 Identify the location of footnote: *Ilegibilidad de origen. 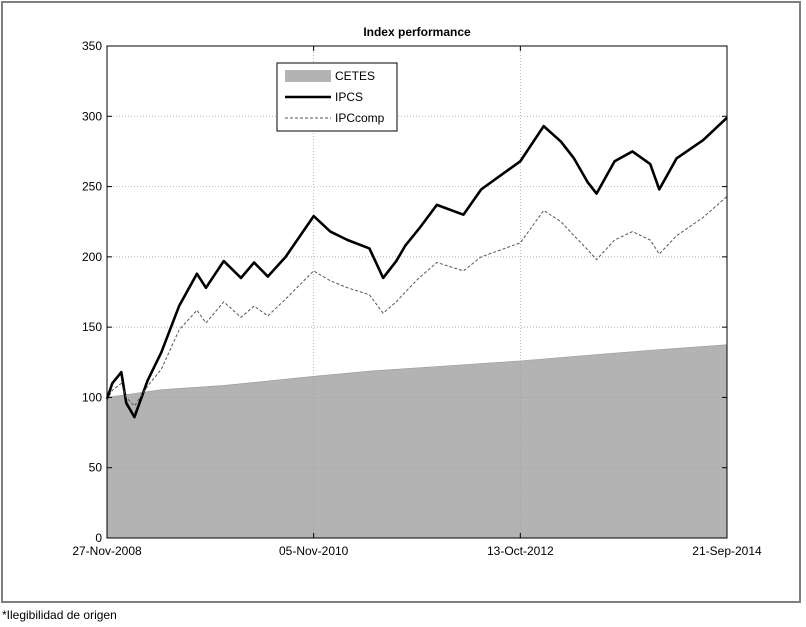
(59, 615).